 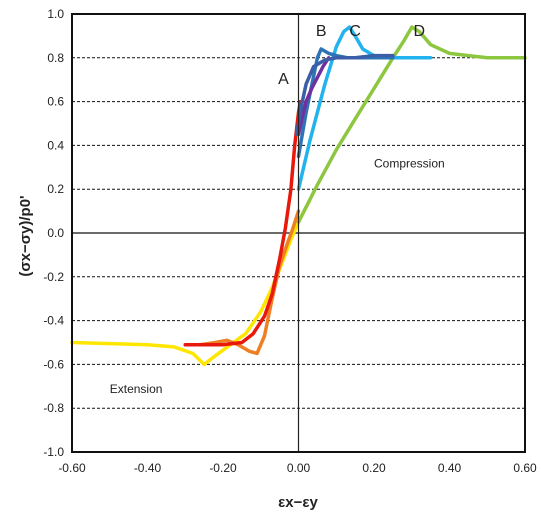 What do you see at coordinates (55, 14) in the screenshot?
I see `y-tick-label: 1.0` at bounding box center [55, 14].